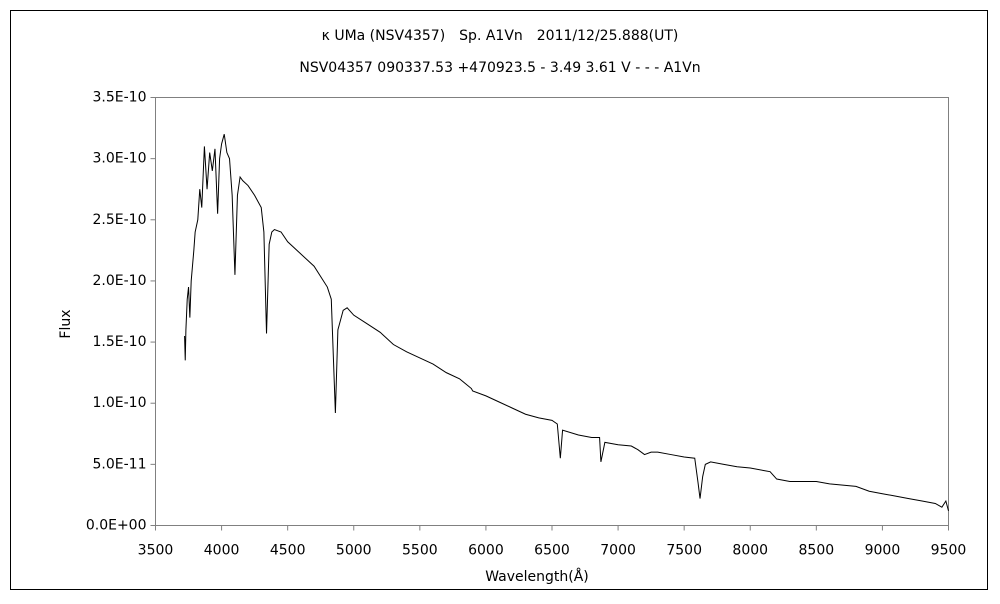 The width and height of the screenshot is (1000, 604). Describe the element at coordinates (883, 551) in the screenshot. I see `x-tick-label: 9000` at that location.